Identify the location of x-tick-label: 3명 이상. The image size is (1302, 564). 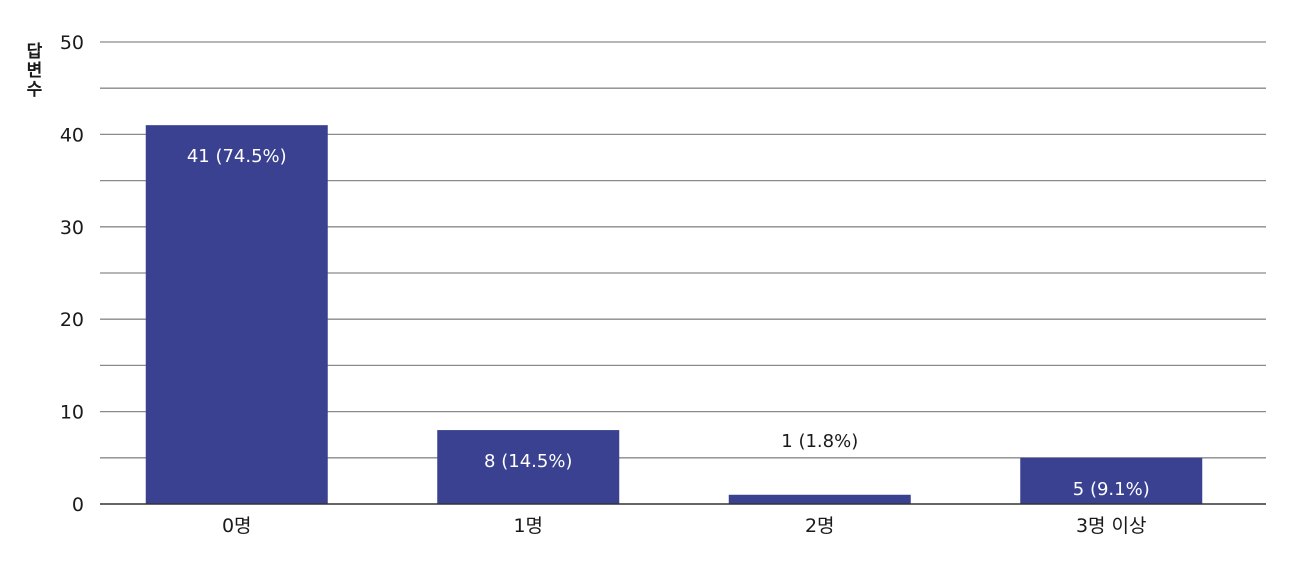
(1111, 526).